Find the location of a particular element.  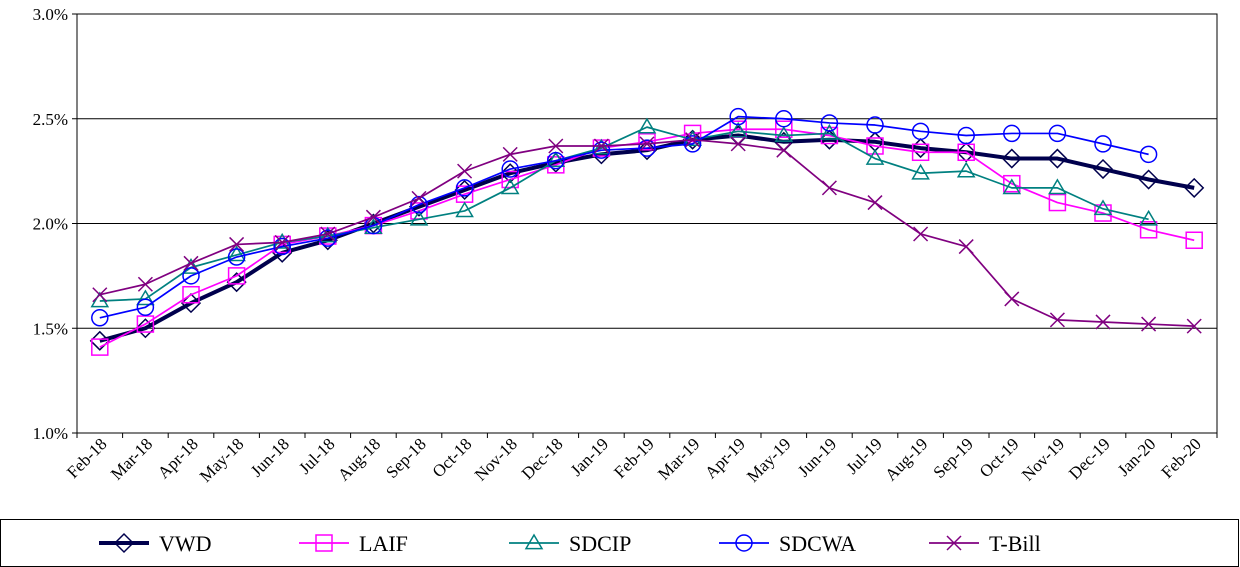

legend-label: SDCIP is located at coordinates (600, 543).